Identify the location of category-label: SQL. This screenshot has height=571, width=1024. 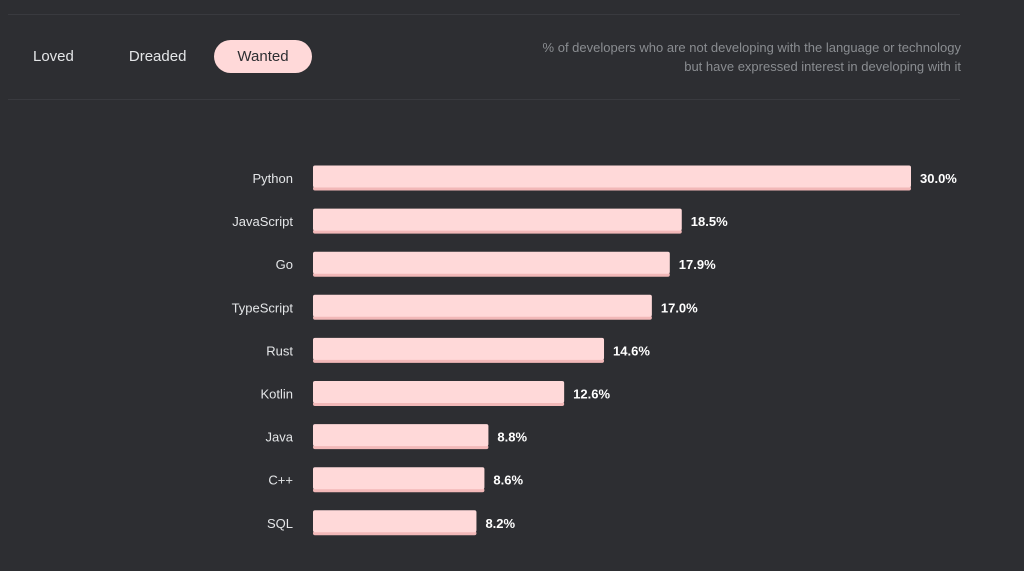
(280, 523).